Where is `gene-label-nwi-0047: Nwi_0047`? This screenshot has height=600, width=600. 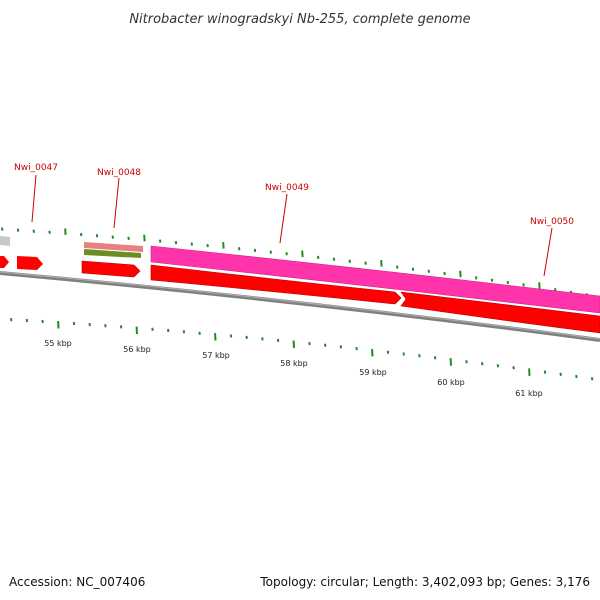
gene-label-nwi-0047: Nwi_0047 is located at coordinates (36, 168).